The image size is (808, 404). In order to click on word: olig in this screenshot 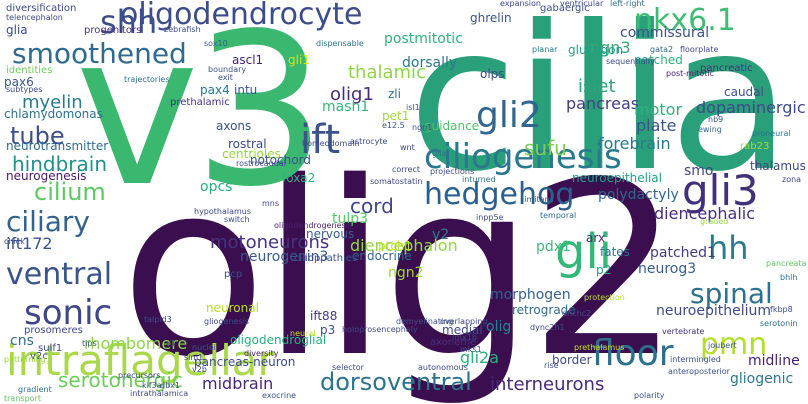, I will do `click(499, 327)`.